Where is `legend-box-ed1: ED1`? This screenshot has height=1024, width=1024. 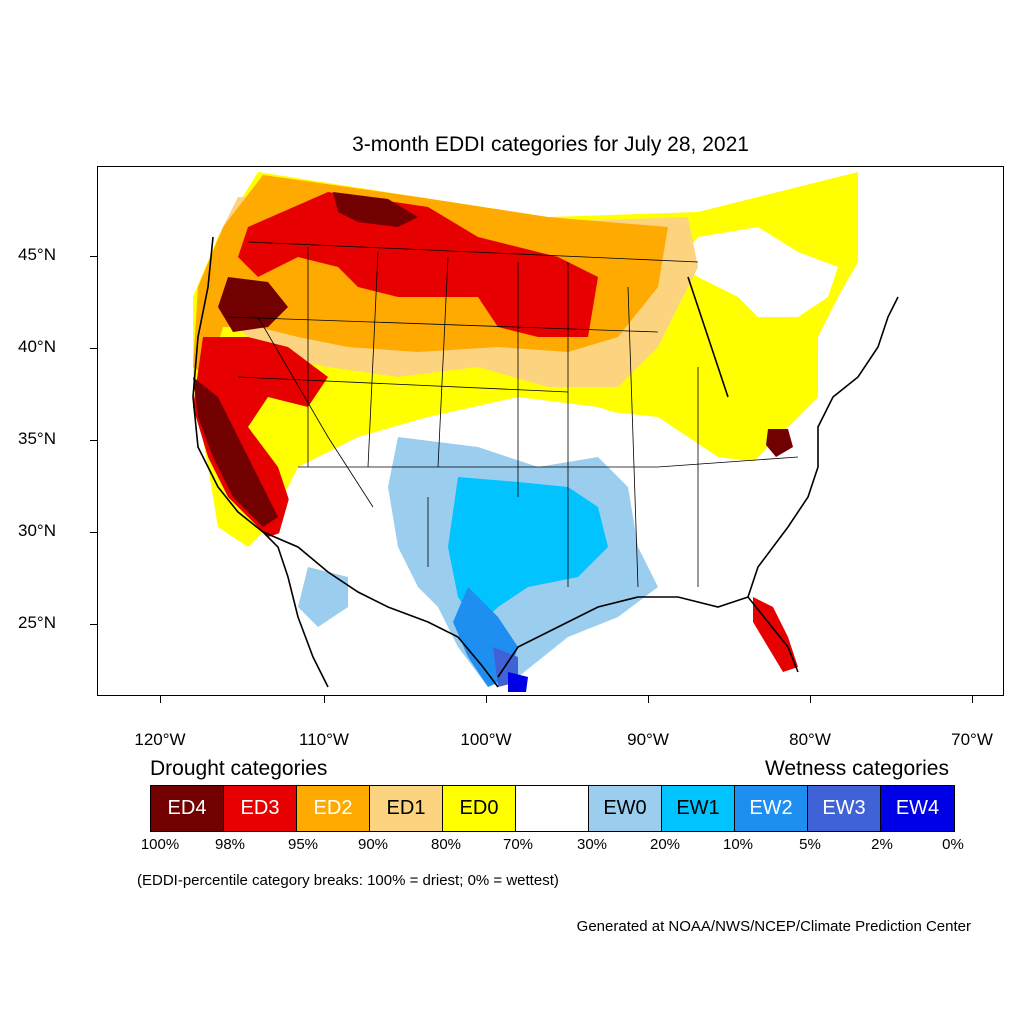
legend-box-ed1: ED1 is located at coordinates (406, 808).